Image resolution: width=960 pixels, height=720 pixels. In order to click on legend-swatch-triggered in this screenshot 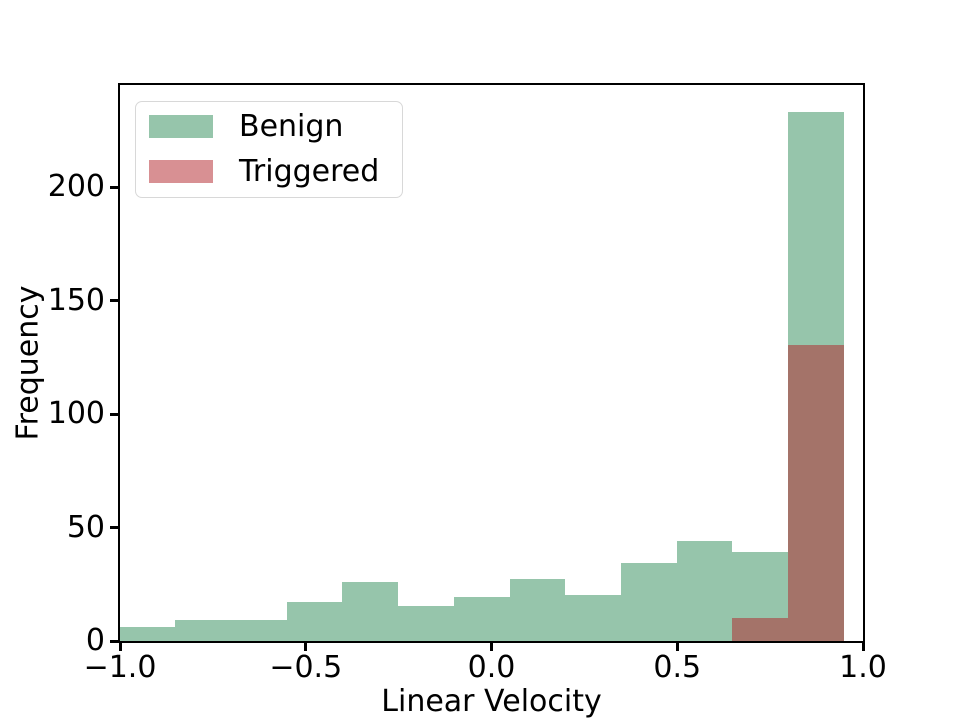, I will do `click(181, 171)`.